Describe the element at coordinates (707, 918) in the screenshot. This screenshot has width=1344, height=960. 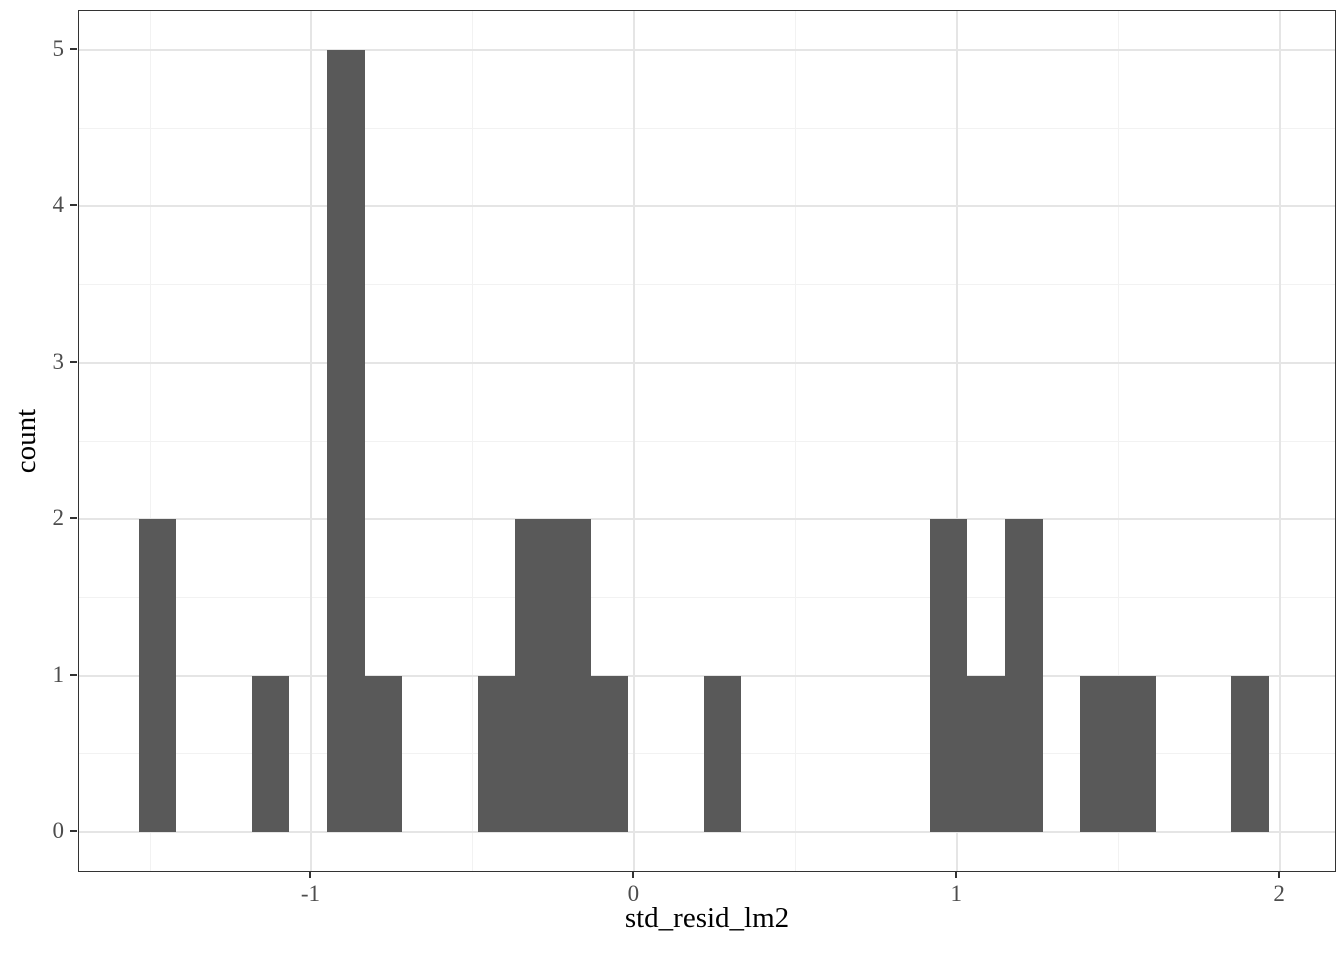
I see `x-axis-title: std_resid_lm2` at that location.